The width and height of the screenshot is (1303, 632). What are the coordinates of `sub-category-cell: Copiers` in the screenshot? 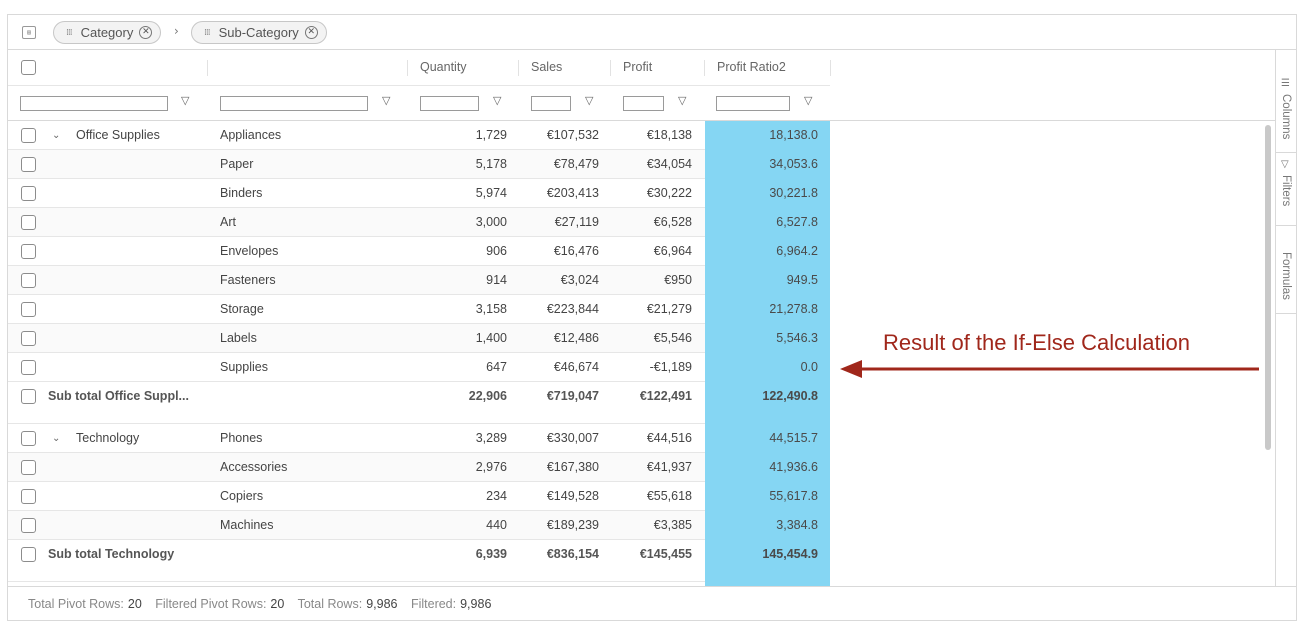 It's located at (242, 496).